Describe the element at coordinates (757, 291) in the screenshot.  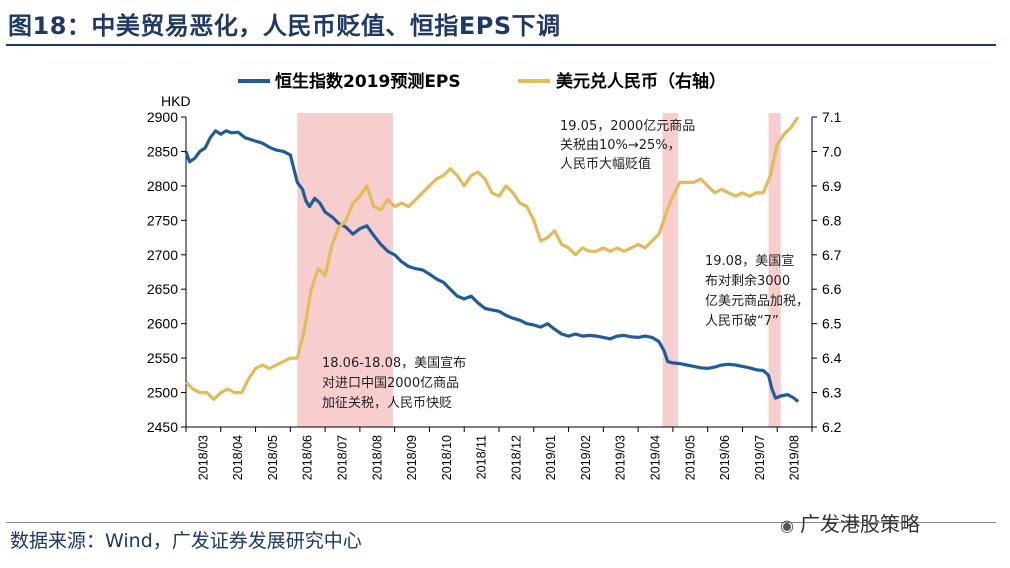
I see `annotation-1908: 19.08，美国宣 布对剩余3000 亿美元商品加税， 人民币破“7”` at that location.